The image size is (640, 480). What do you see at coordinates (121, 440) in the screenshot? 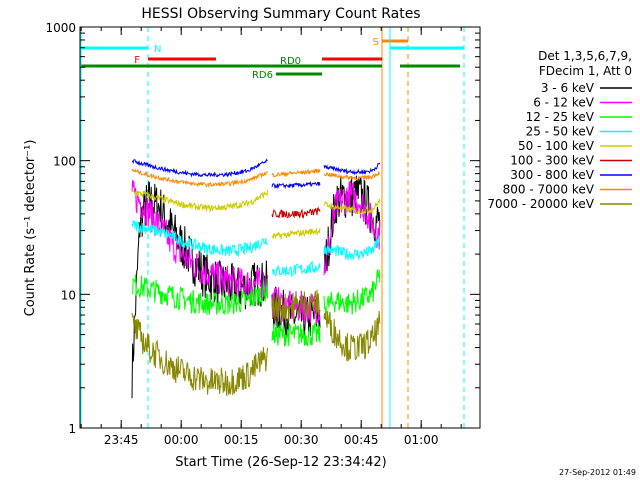
I see `x-tick-label: 23:45` at bounding box center [121, 440].